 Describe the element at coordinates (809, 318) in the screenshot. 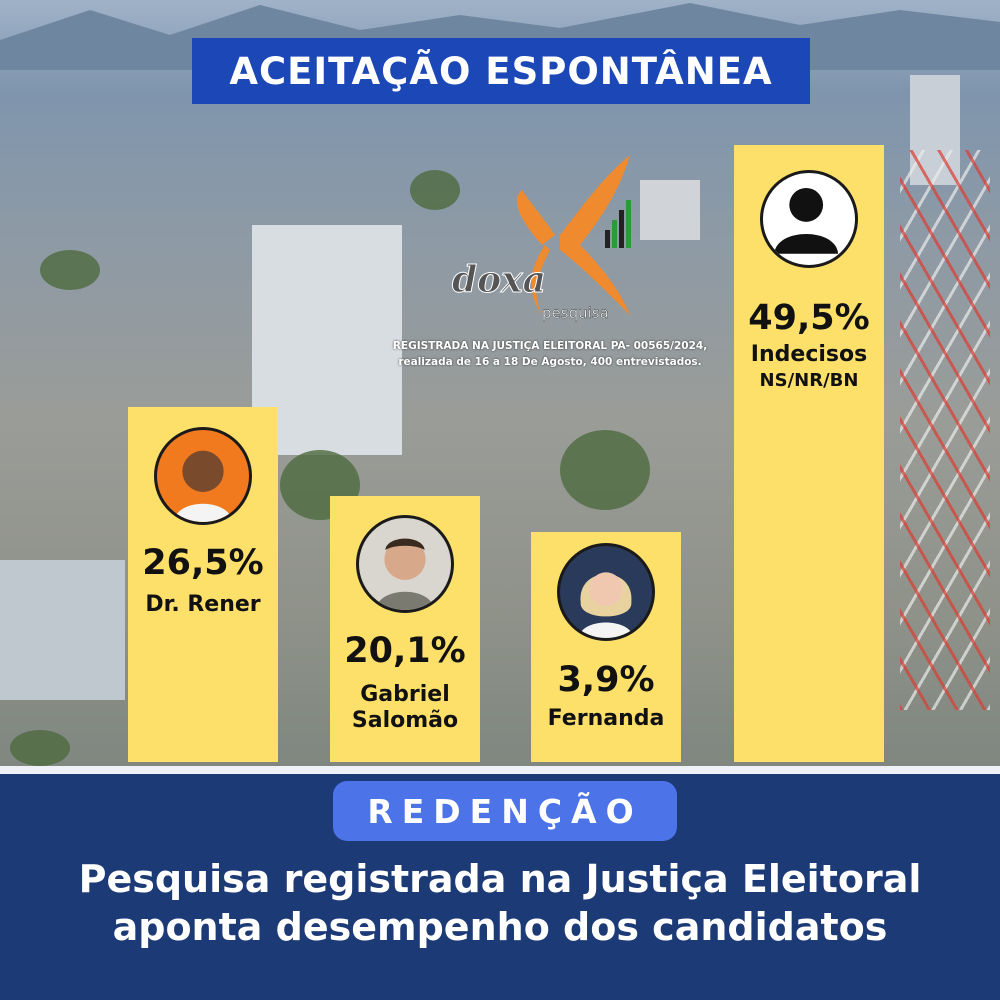

I see `bar-label-value: 49,5%` at that location.